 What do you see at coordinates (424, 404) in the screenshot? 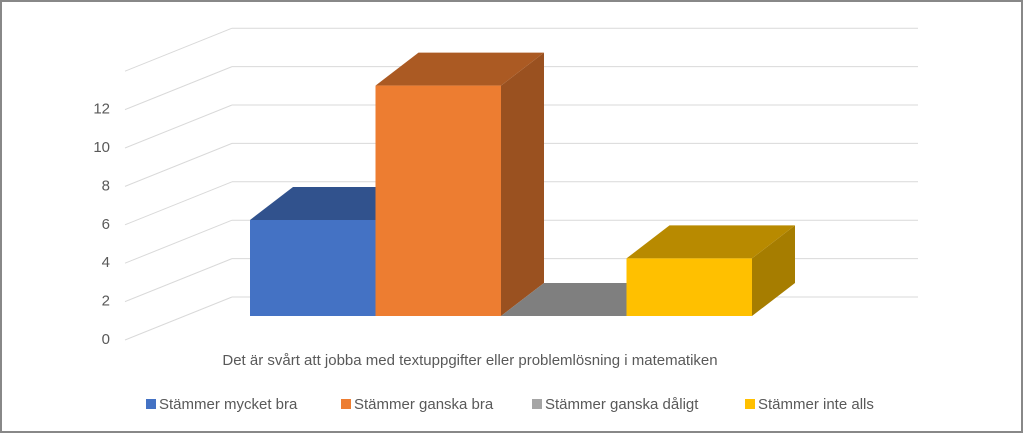
I see `legend-label: Stämmer ganska bra` at bounding box center [424, 404].